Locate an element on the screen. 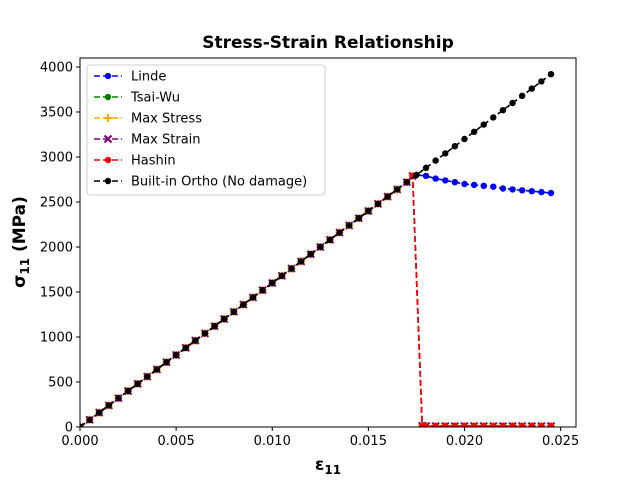 The height and width of the screenshot is (480, 640). x-tick-label: 0.005 is located at coordinates (176, 441).